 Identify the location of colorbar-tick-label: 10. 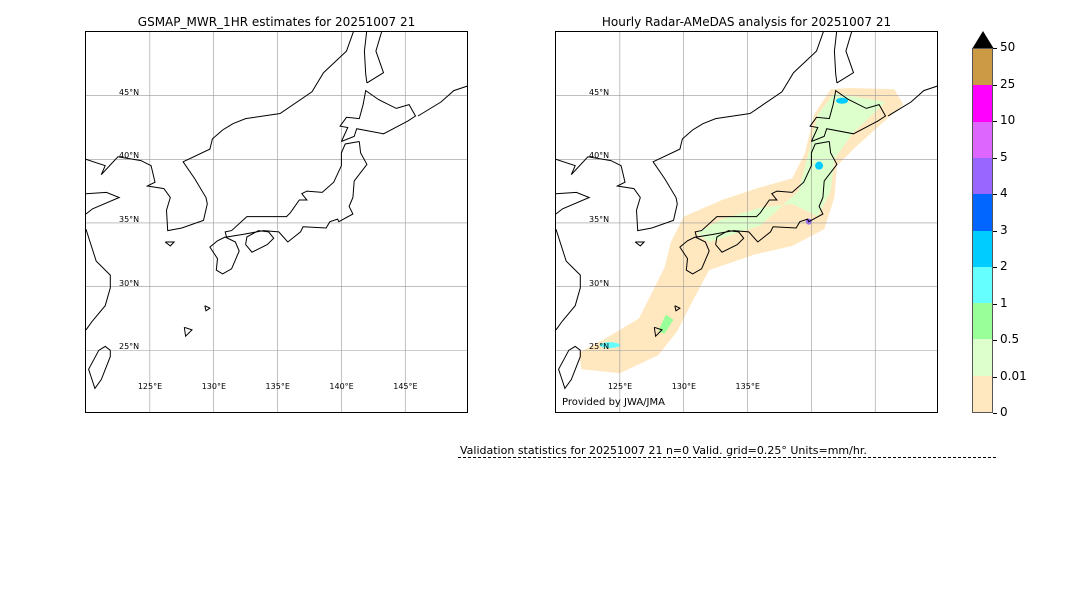
(1008, 120).